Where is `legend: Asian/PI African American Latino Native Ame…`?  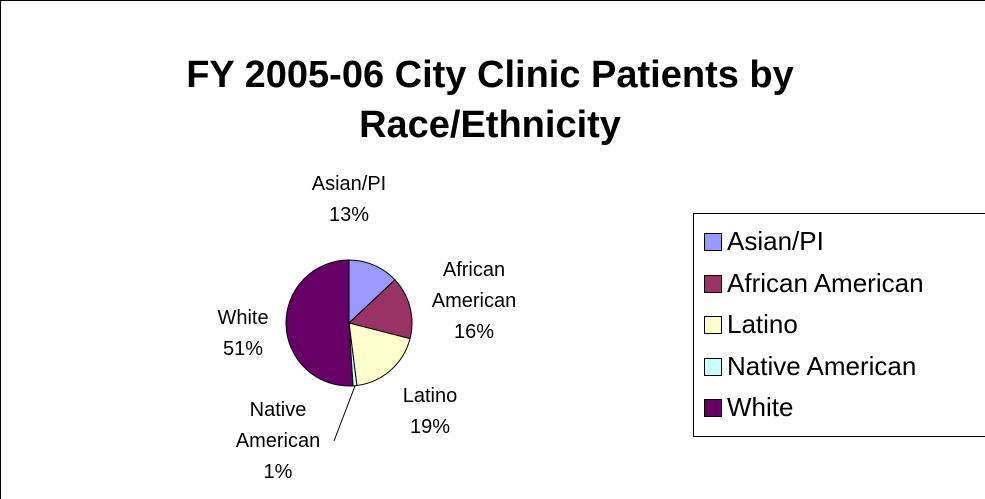
legend: Asian/PI African American Latino Native Ame… is located at coordinates (839, 325).